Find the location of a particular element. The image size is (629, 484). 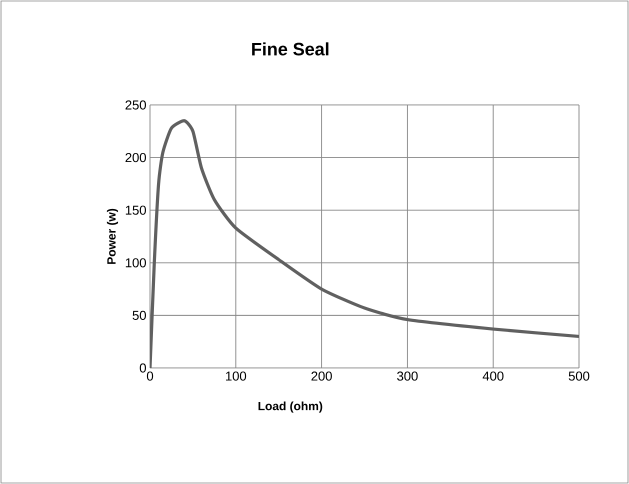

x-tick-label: 300 is located at coordinates (407, 376).